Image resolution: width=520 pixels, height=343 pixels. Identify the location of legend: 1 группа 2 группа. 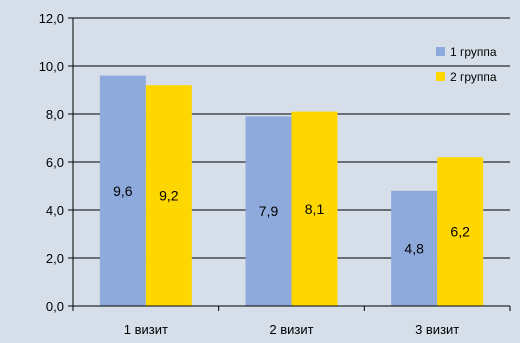
(466, 64).